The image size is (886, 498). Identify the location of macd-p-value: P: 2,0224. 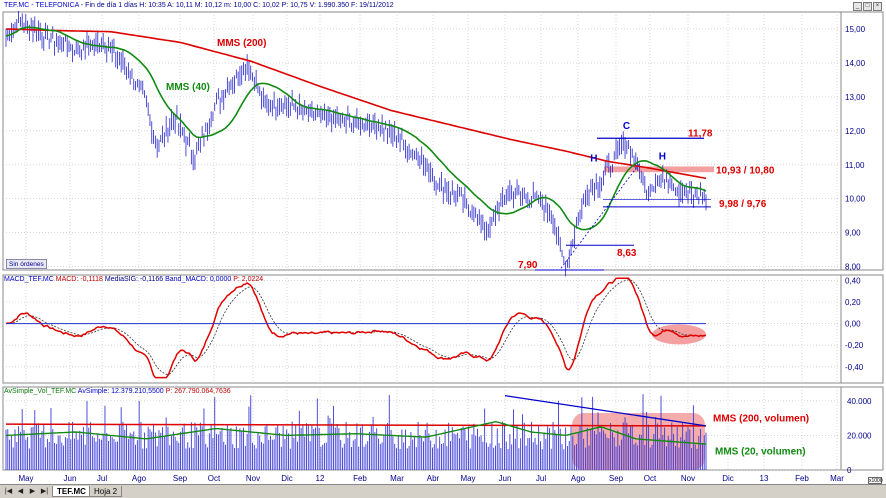
(248, 279).